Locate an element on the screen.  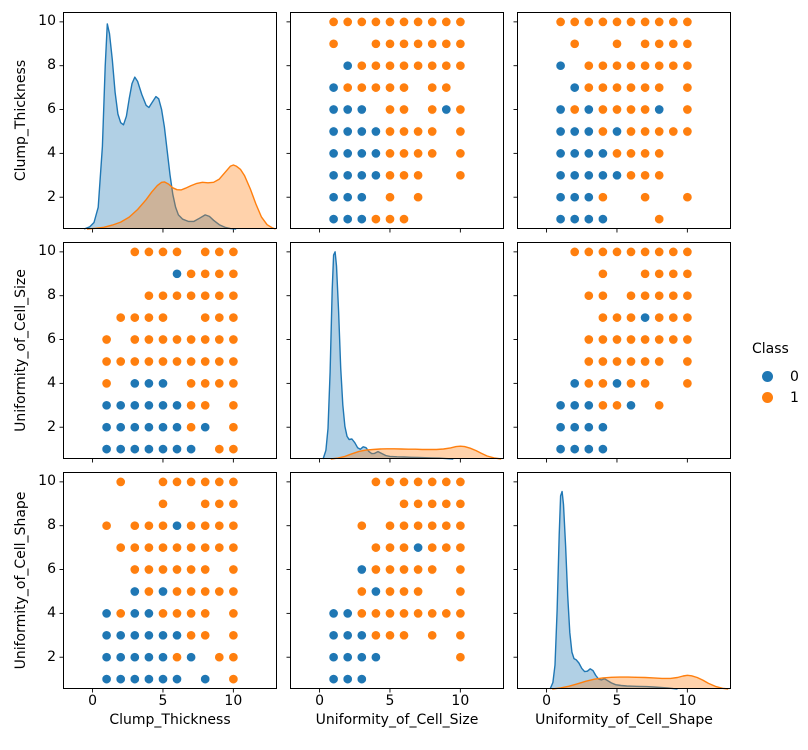
class-0-marker-icon is located at coordinates (767, 376).